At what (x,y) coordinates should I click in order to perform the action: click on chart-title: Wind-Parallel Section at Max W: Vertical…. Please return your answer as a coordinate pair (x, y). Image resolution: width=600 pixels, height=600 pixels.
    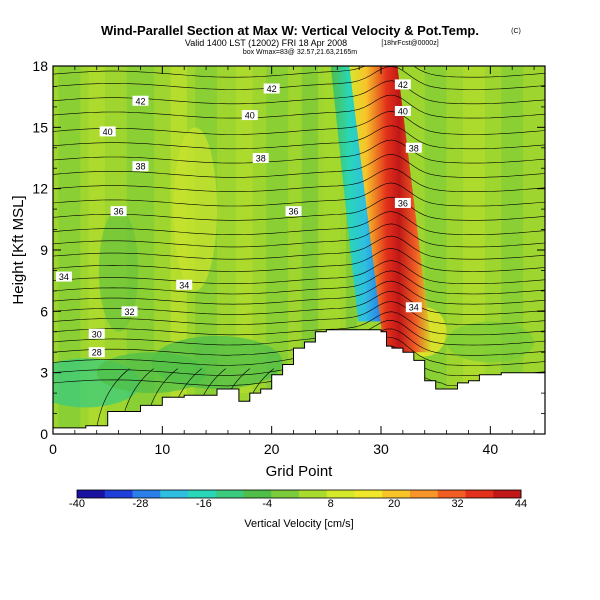
    Looking at the image, I should click on (290, 30).